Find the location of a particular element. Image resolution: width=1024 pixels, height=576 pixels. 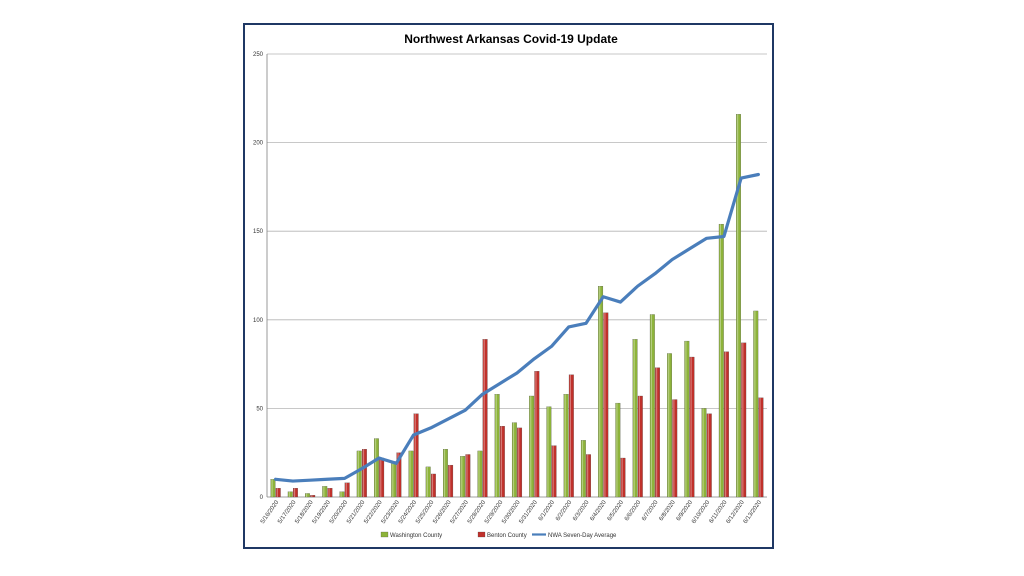

x-tick-label: 6/1/2020 is located at coordinates (547, 510).